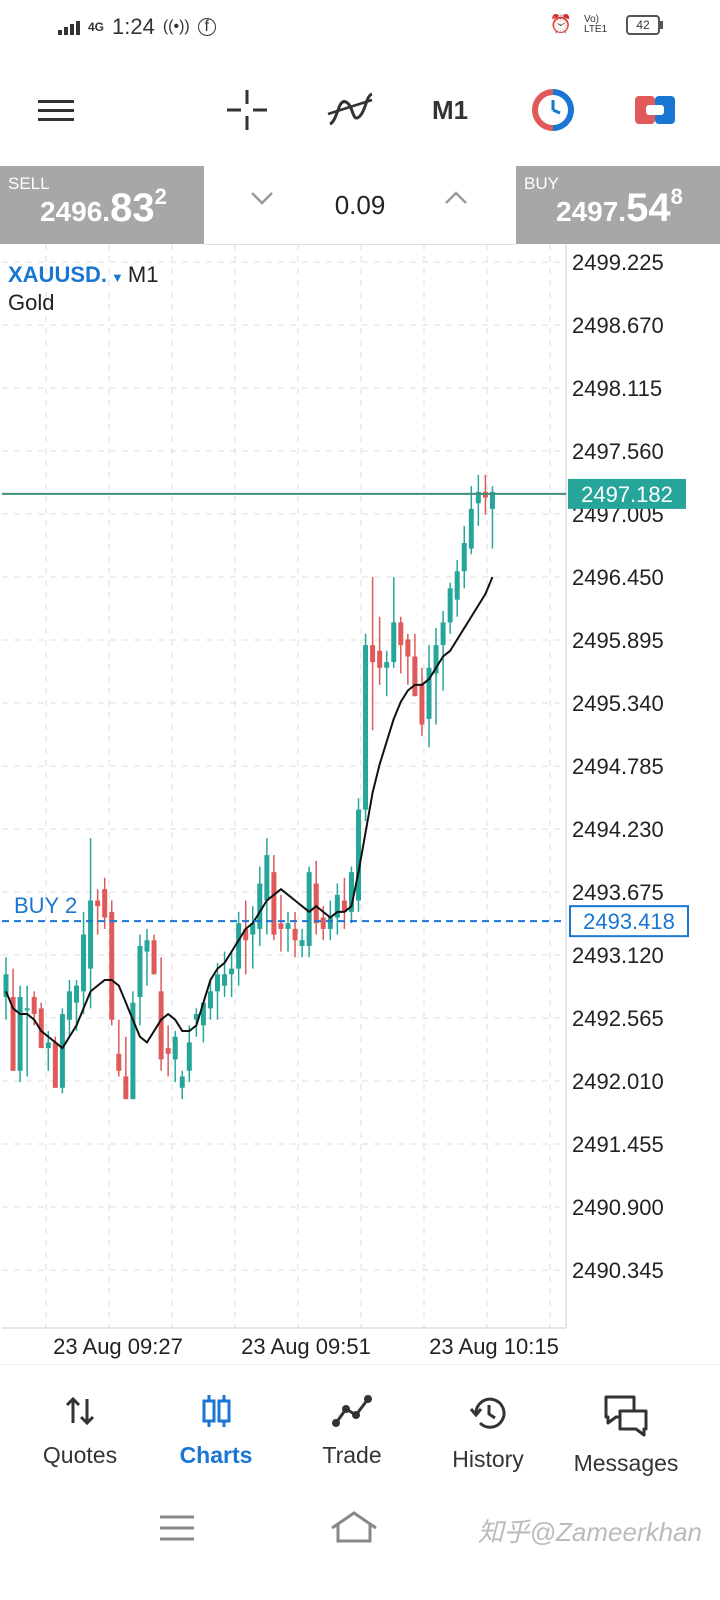 This screenshot has width=720, height=1600. What do you see at coordinates (83, 275) in the screenshot?
I see `chart-symbol: XAUUSD. ▼ M1` at bounding box center [83, 275].